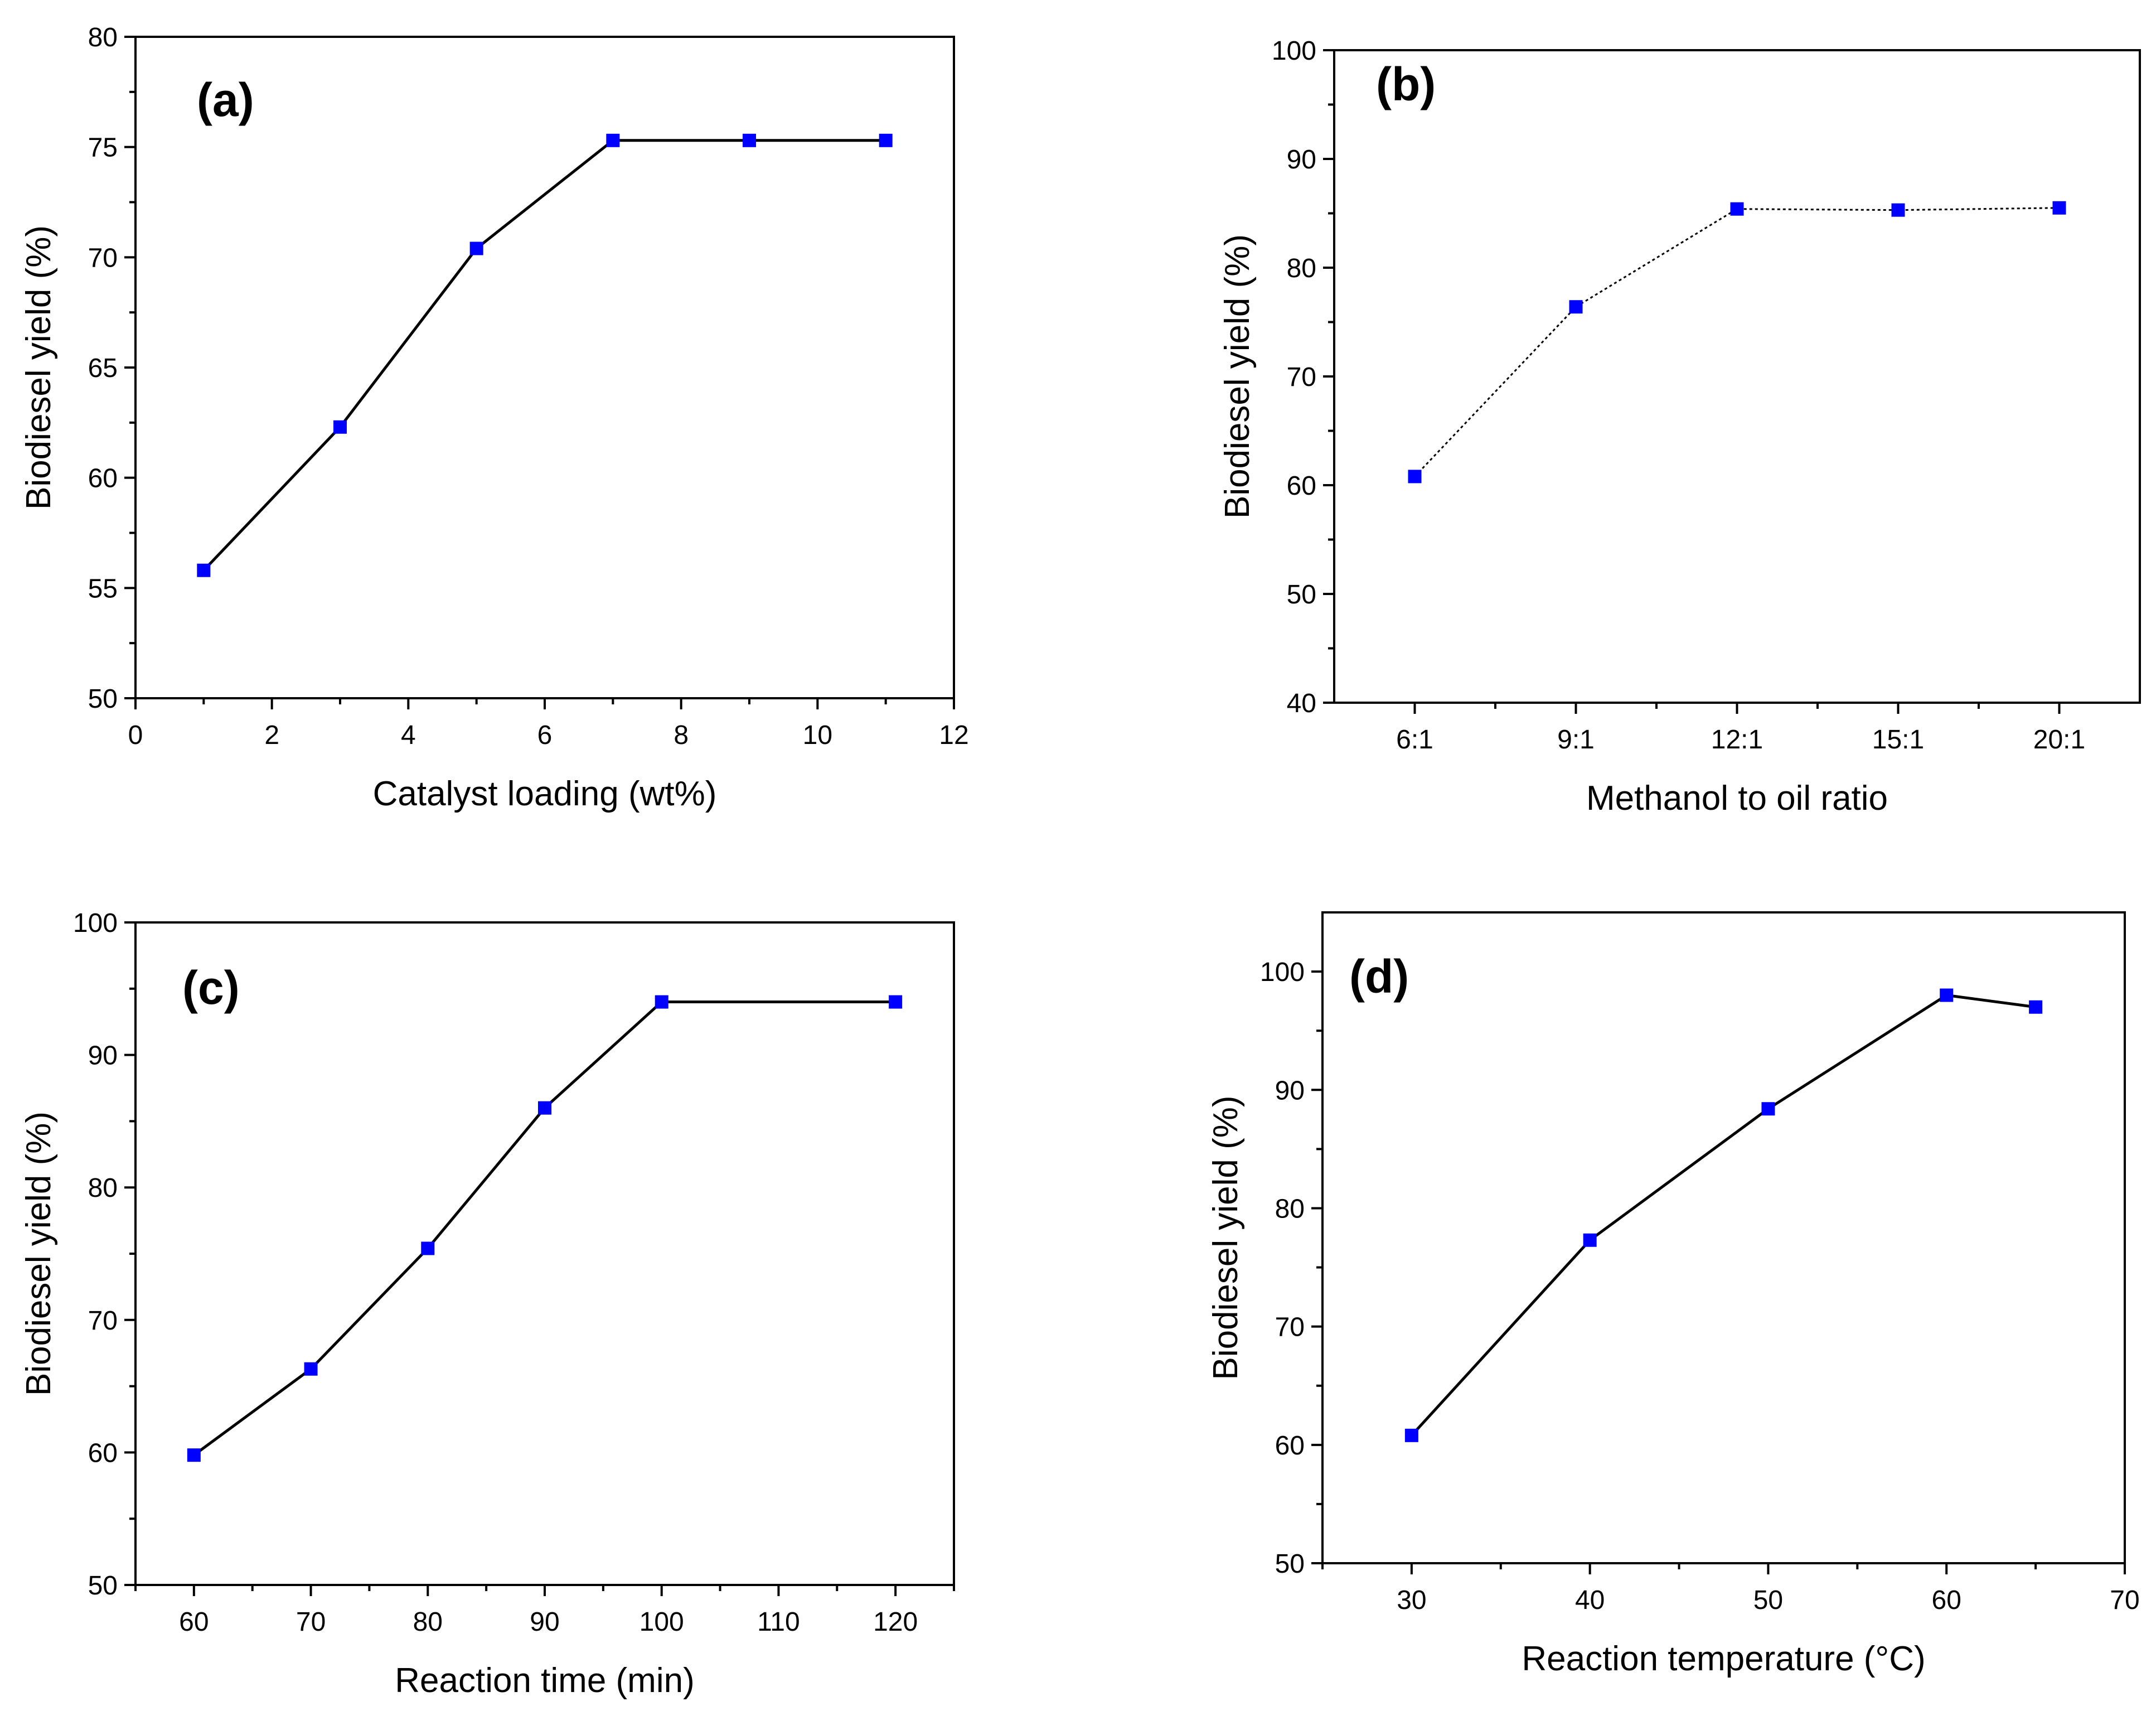  What do you see at coordinates (103, 148) in the screenshot?
I see `y-tick-label: 75` at bounding box center [103, 148].